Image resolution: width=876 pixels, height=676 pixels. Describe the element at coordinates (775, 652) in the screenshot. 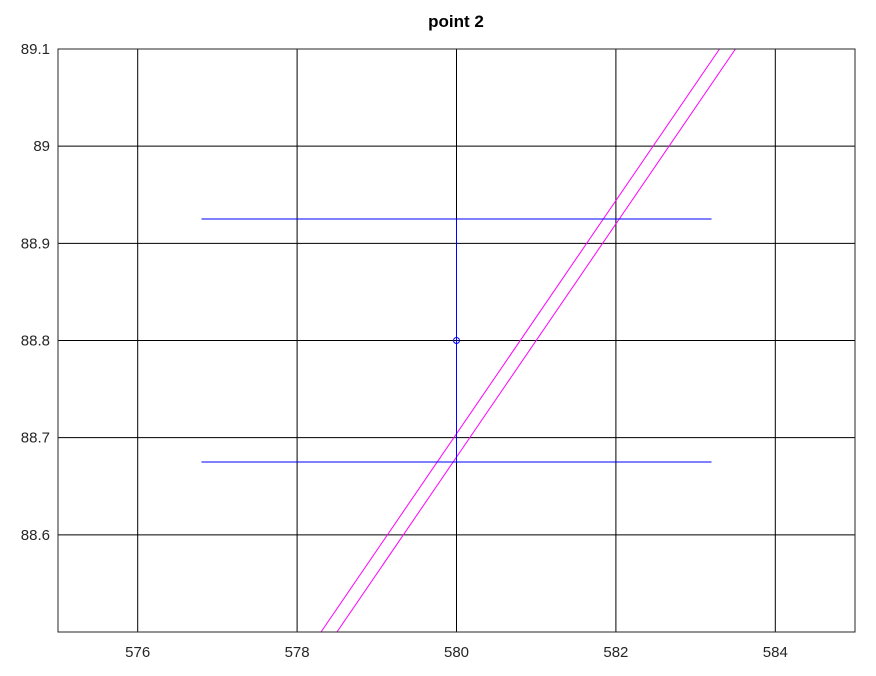

I see `x-tick-label: 584` at that location.